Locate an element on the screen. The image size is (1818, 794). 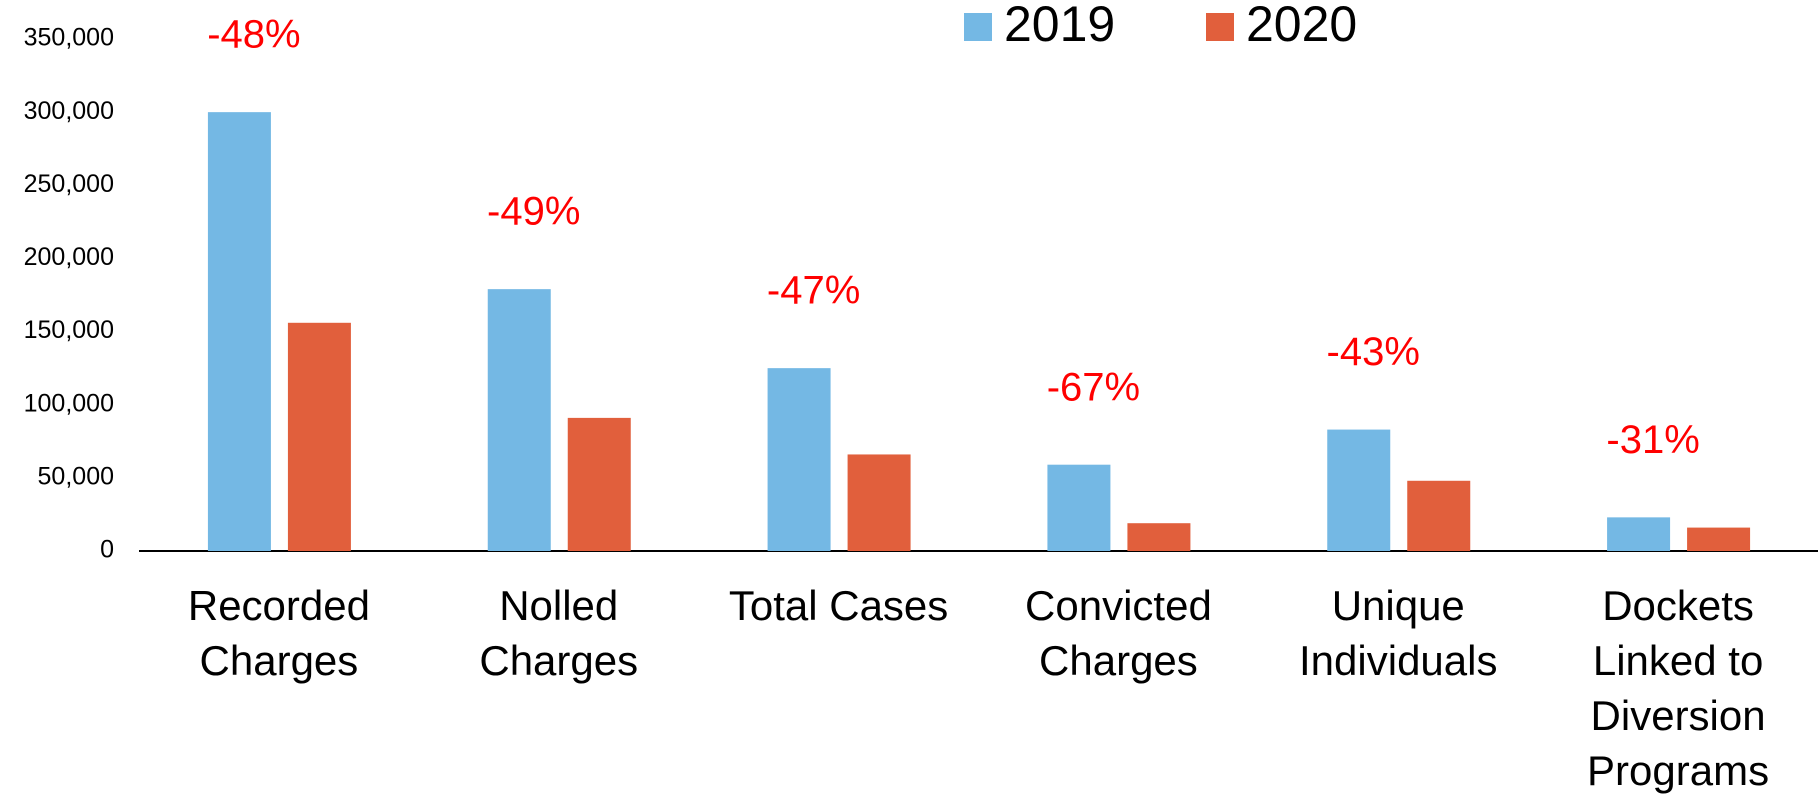
annotation: -47% is located at coordinates (813, 291).